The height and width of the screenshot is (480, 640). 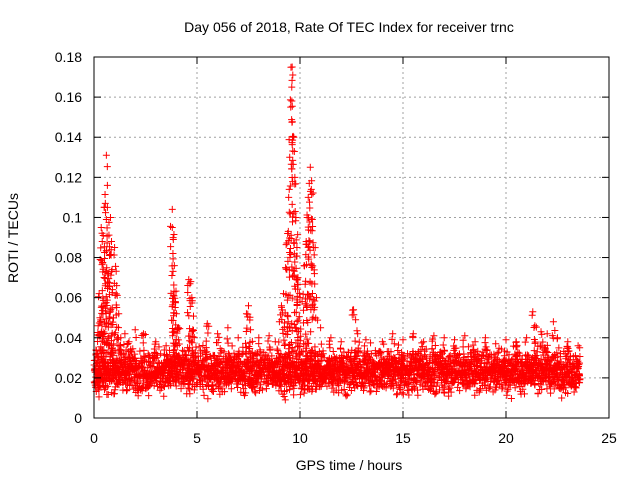 What do you see at coordinates (73, 217) in the screenshot?
I see `y-tick-label: 0.1` at bounding box center [73, 217].